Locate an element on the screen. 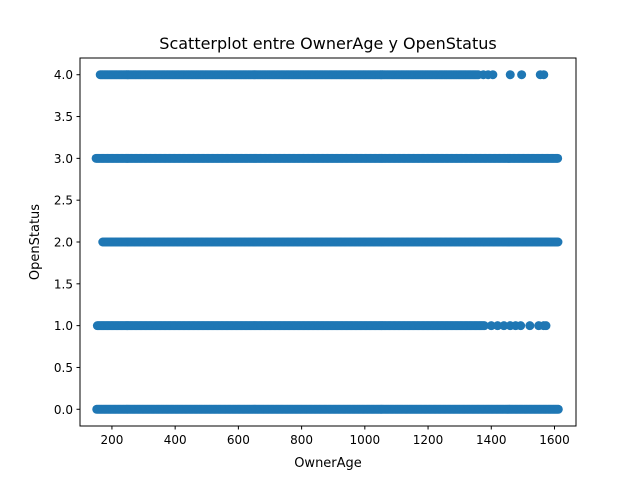  x-tick-label: 200 is located at coordinates (111, 440).